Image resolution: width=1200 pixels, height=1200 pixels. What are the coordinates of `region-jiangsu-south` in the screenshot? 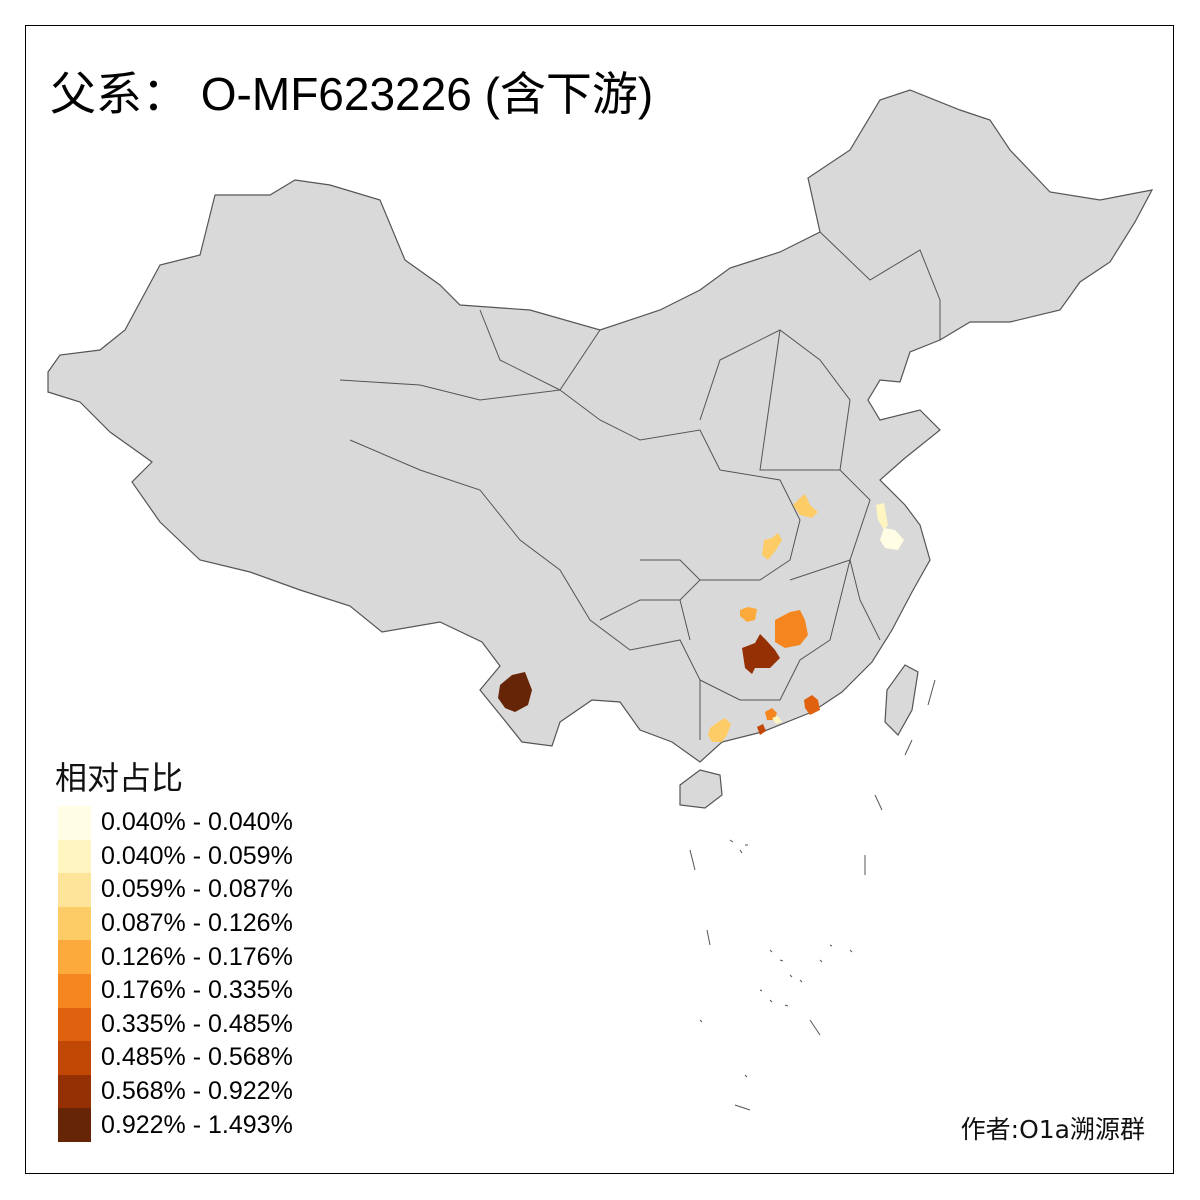 It's located at (892, 539).